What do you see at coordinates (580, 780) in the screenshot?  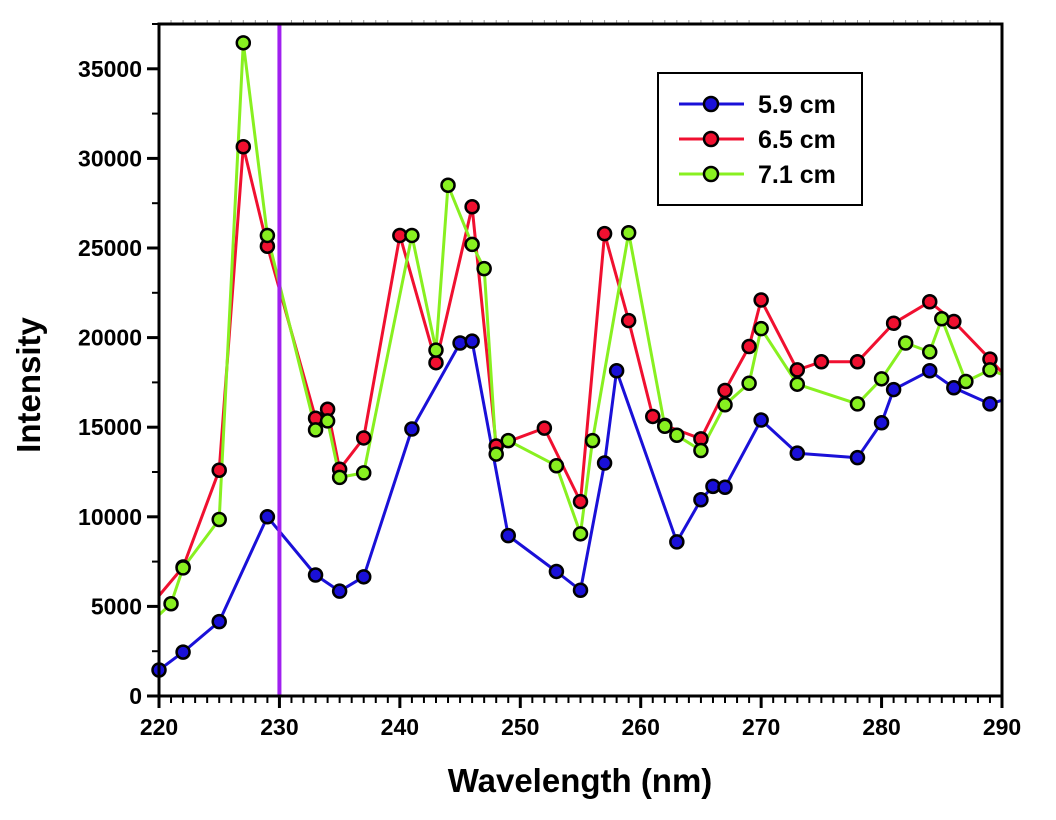 I see `x-axis-title: Wavelength (nm)` at bounding box center [580, 780].